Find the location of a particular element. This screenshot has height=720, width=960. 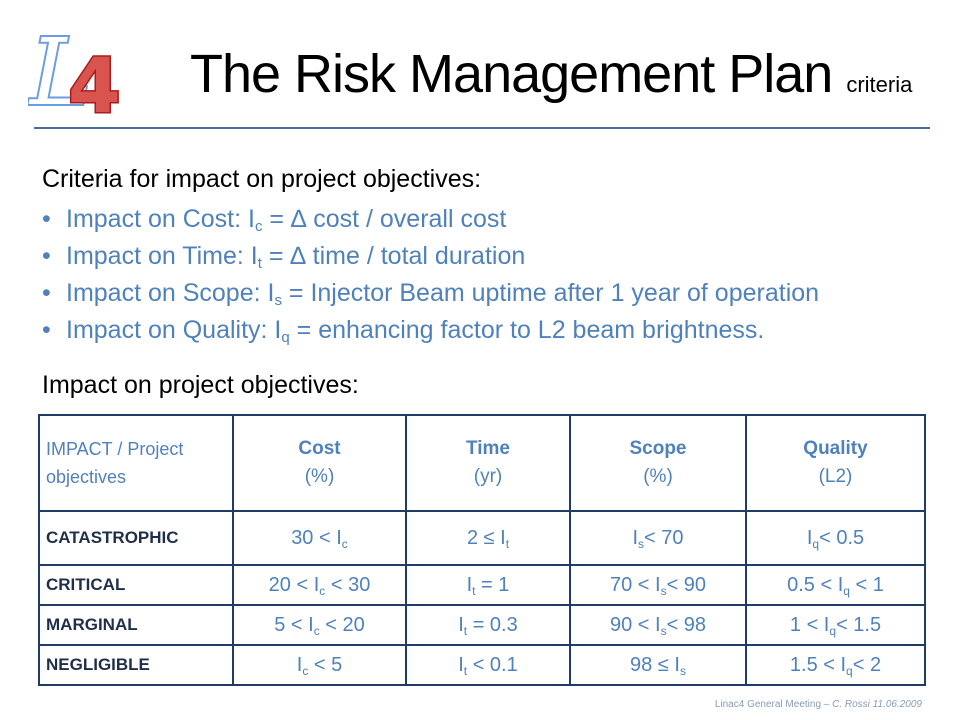

cell-text: < 5 is located at coordinates (325, 664).